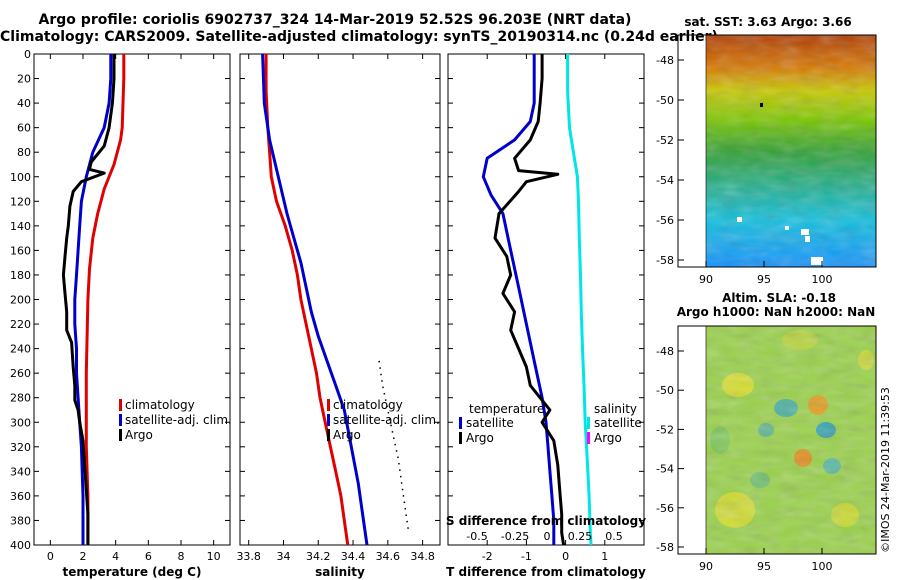 The image size is (900, 580). What do you see at coordinates (791, 440) in the screenshot?
I see `sla-texture` at bounding box center [791, 440].